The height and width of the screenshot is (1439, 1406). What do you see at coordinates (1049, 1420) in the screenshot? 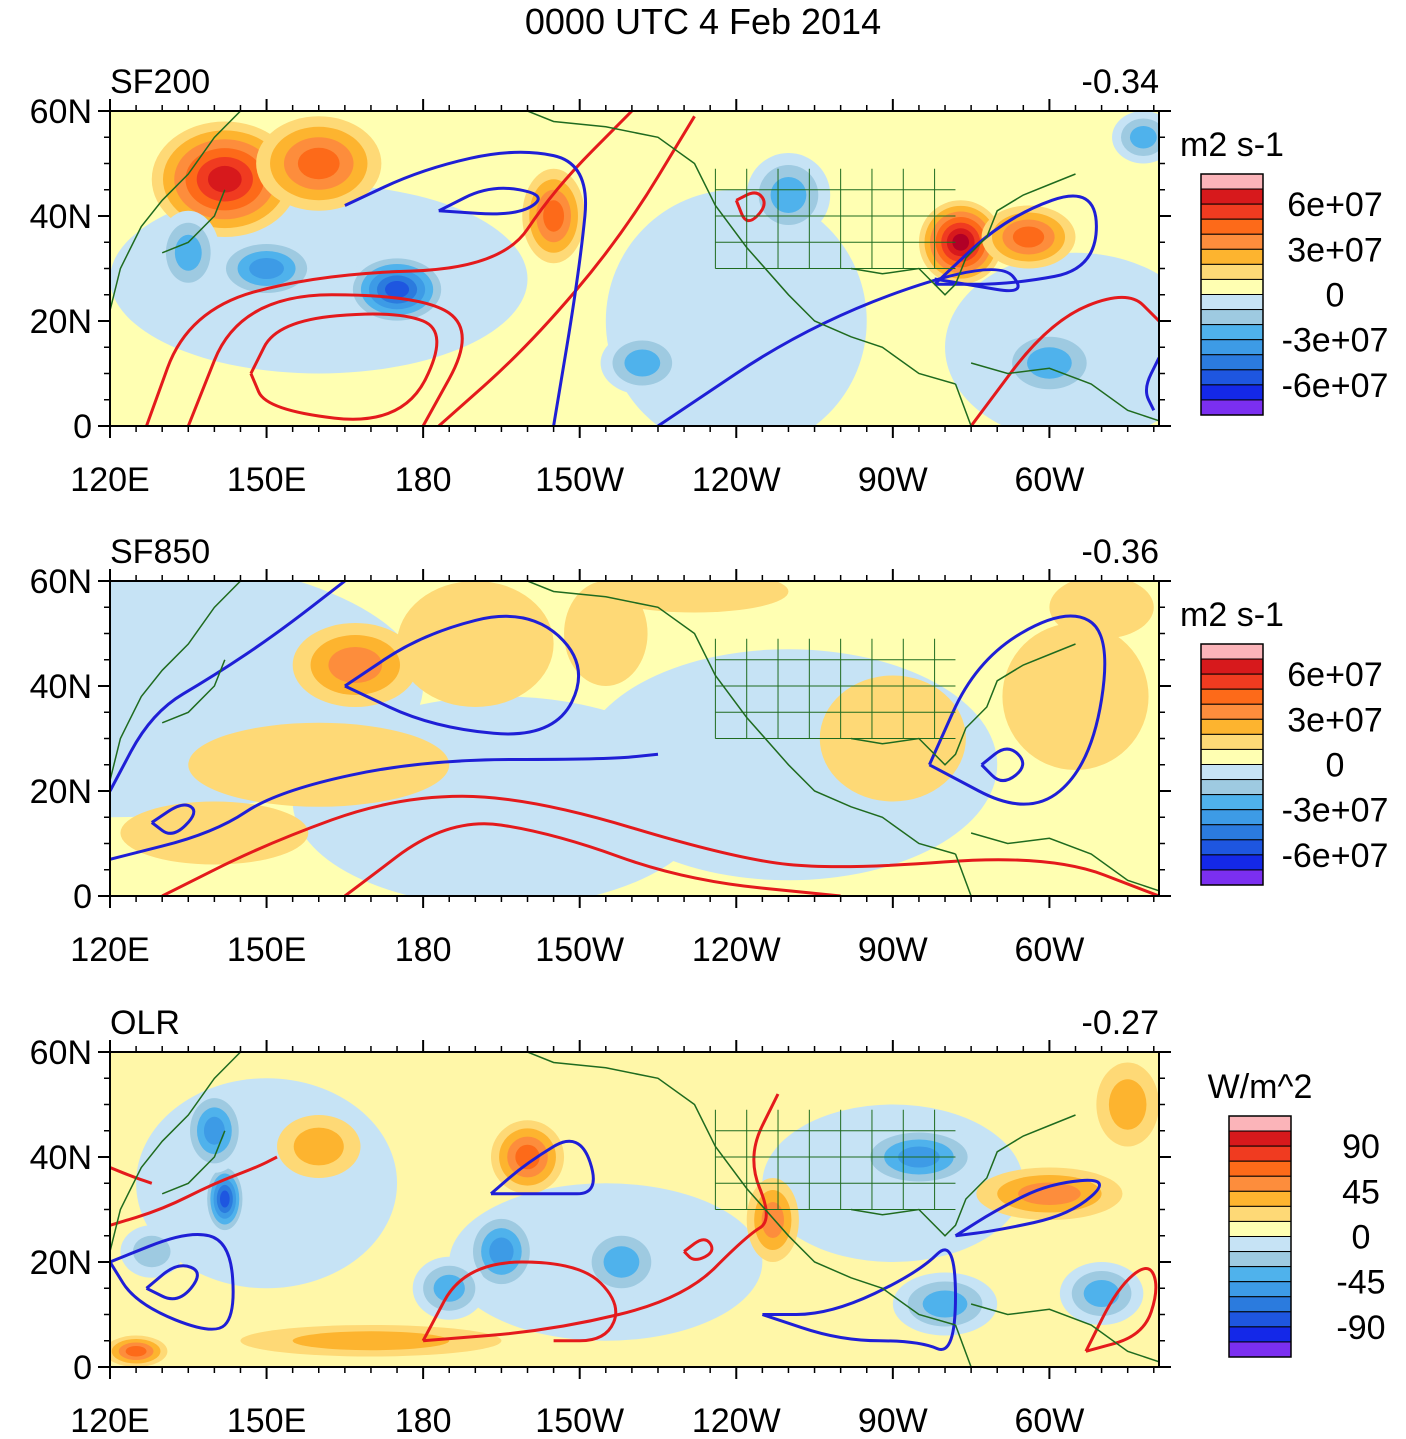
I see `olr-xtick-label: 60W` at bounding box center [1049, 1420].